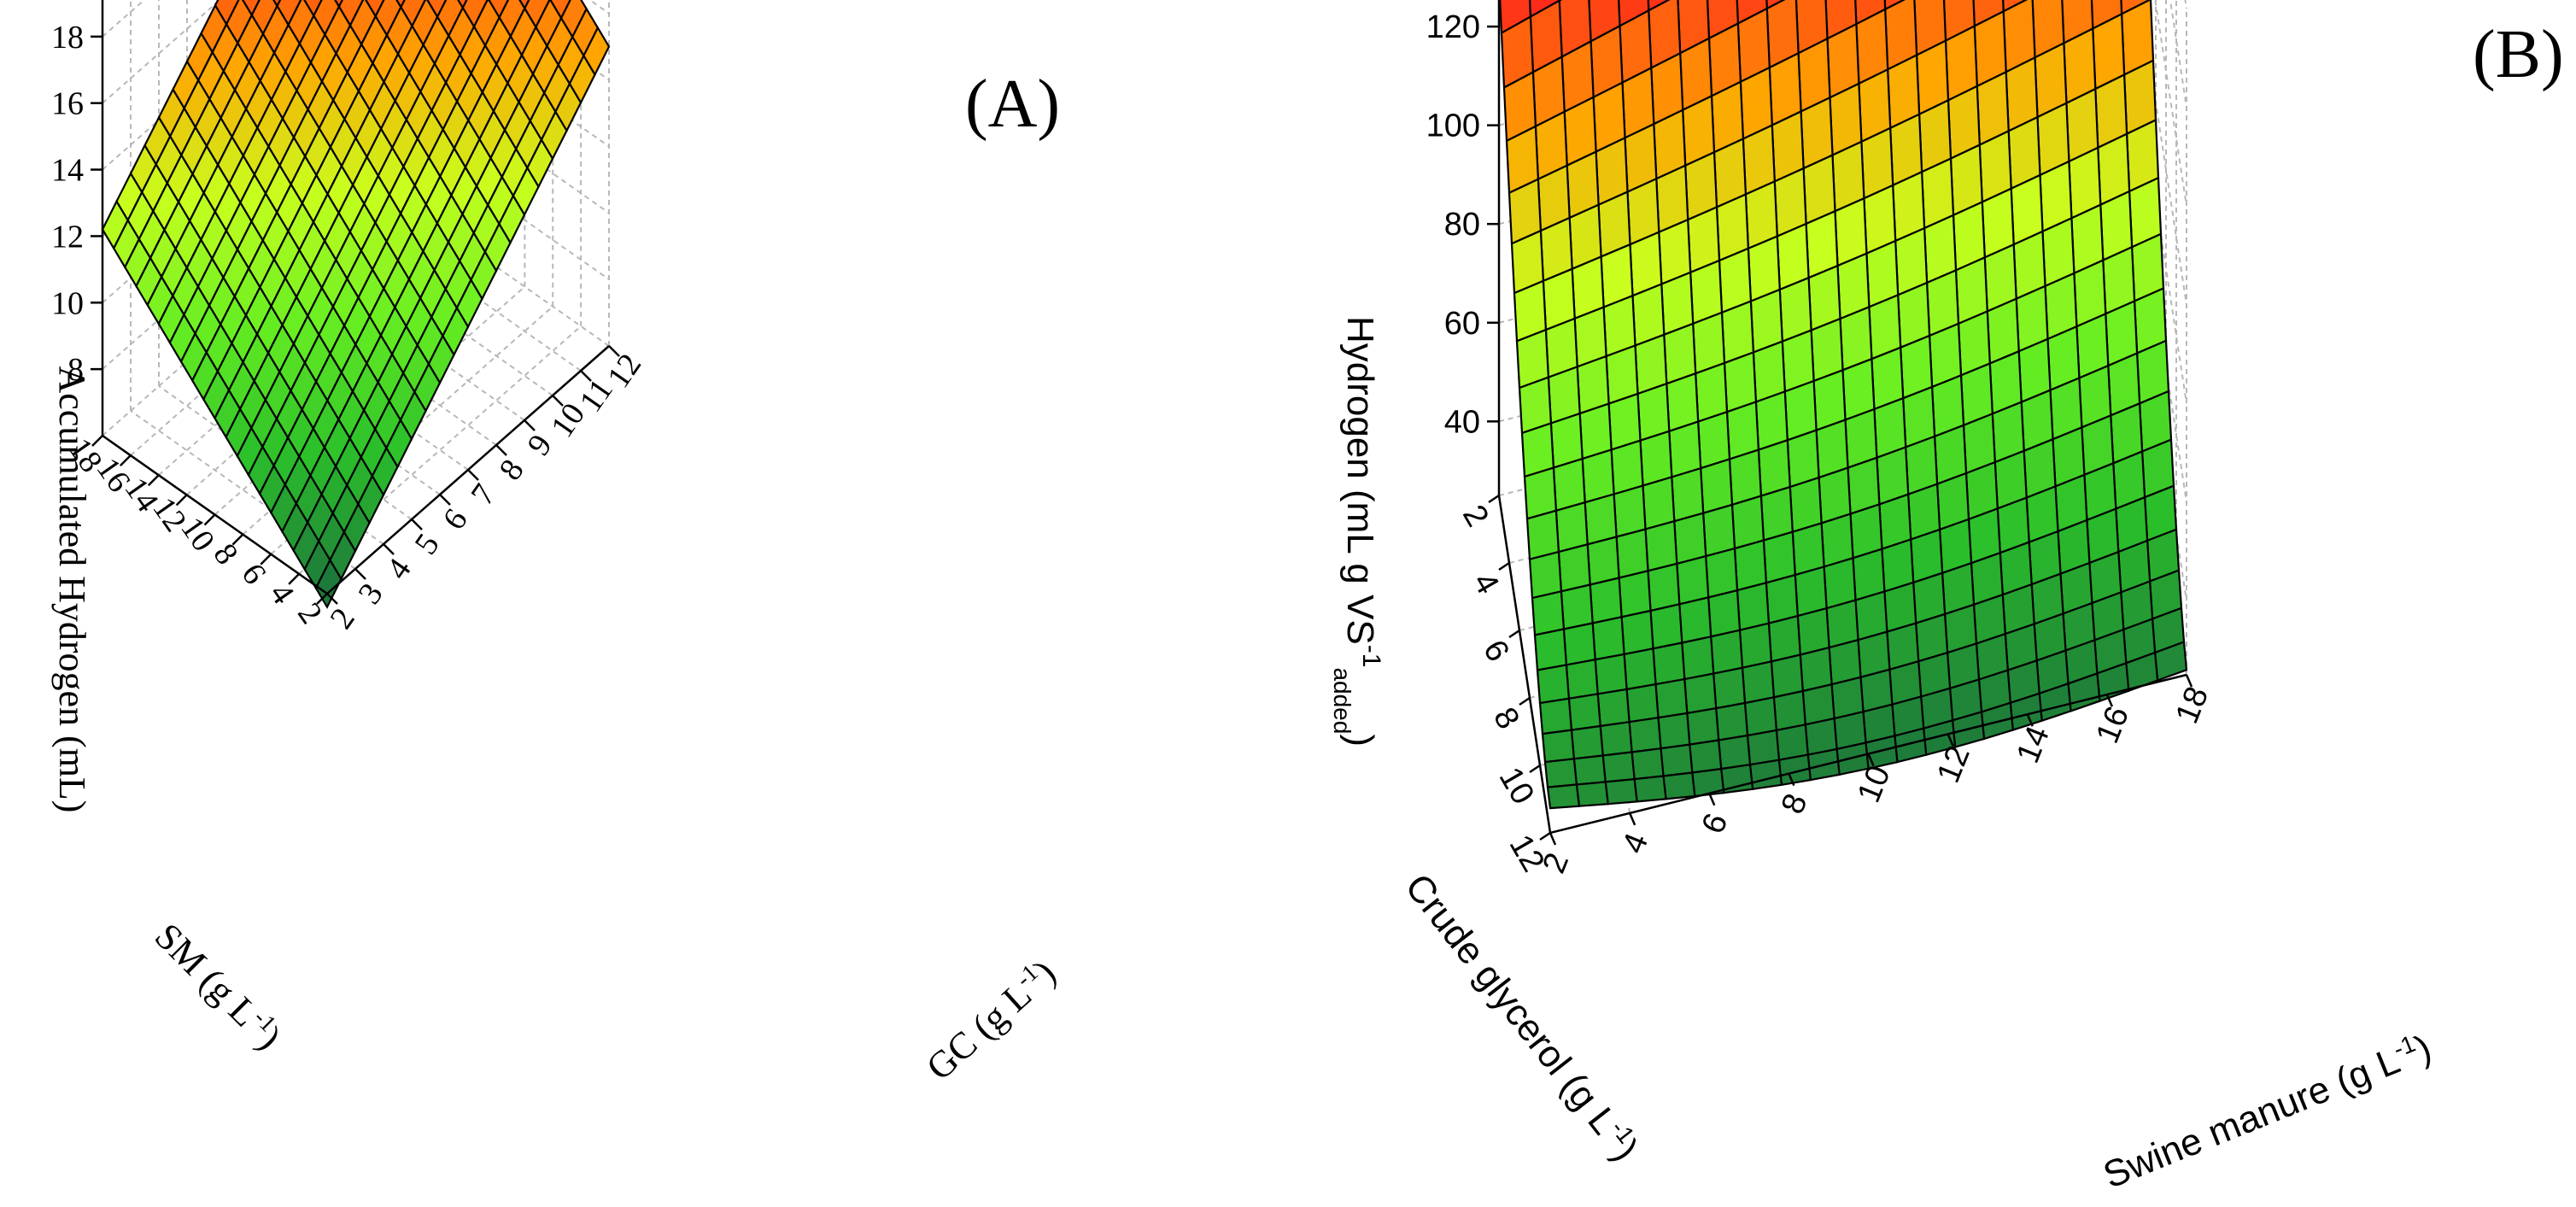  Describe the element at coordinates (399, 569) in the screenshot. I see `gc-tick-label: 4` at that location.